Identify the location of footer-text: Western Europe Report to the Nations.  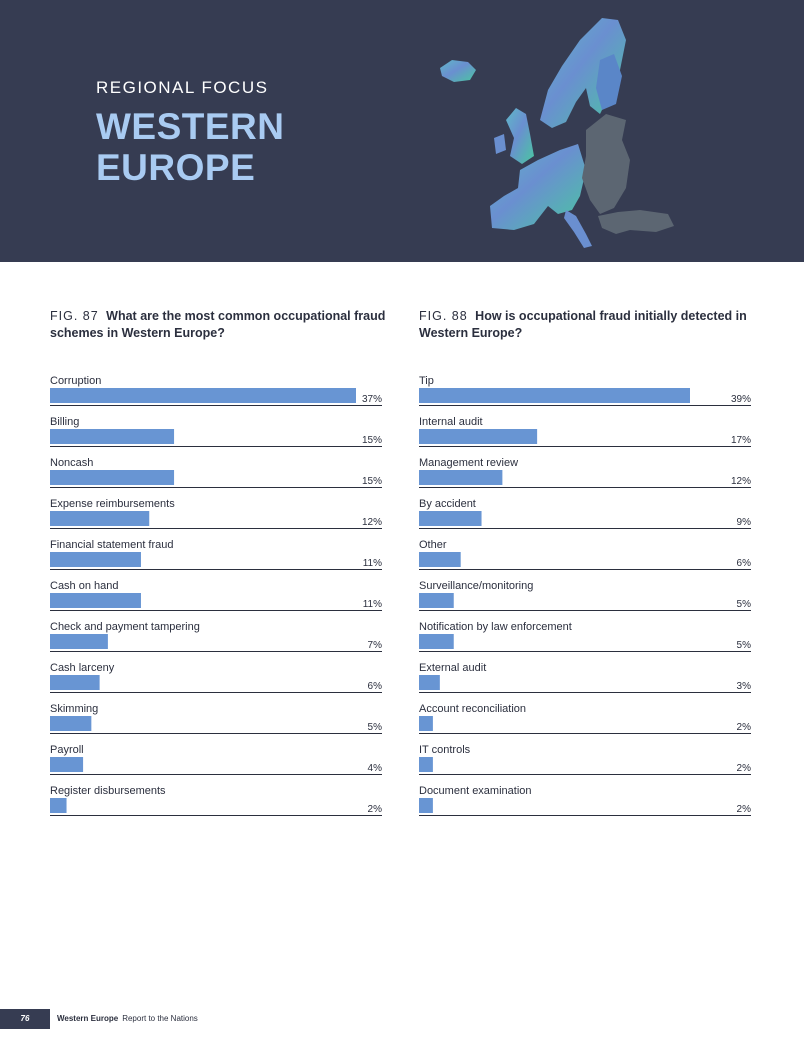
(127, 1019).